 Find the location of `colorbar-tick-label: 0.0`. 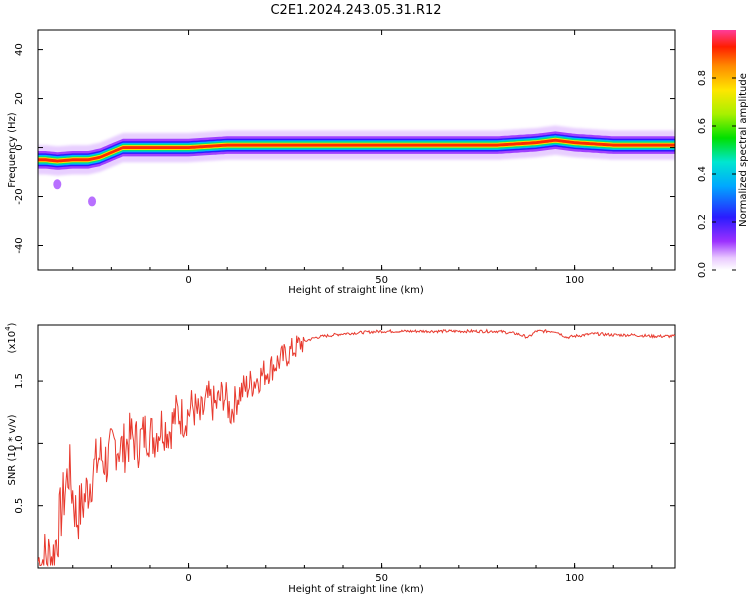

colorbar-tick-label: 0.0 is located at coordinates (702, 270).